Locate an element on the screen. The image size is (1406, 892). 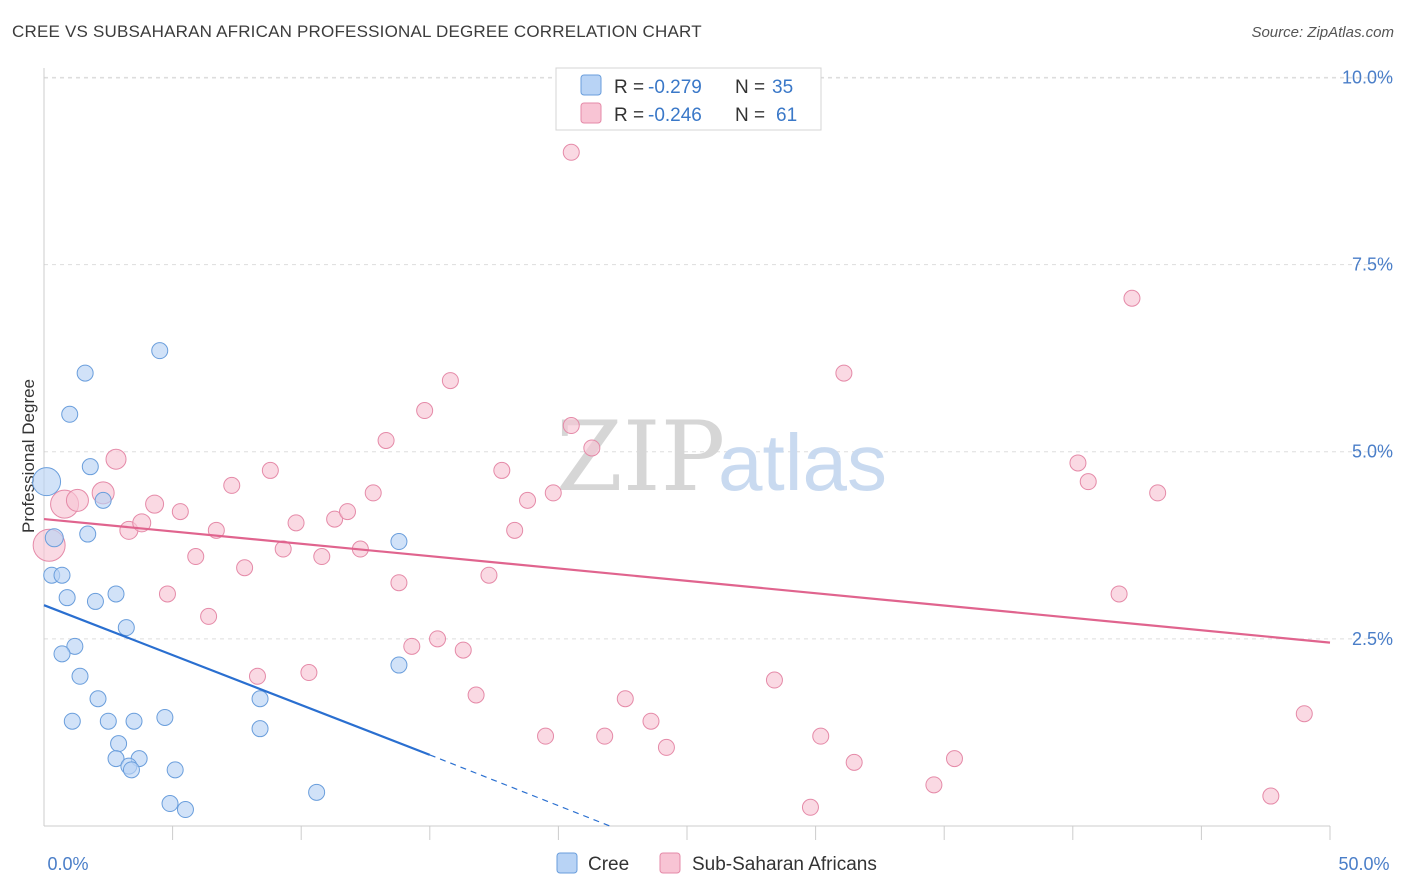
ssa-r-label: R = is located at coordinates (629, 115).